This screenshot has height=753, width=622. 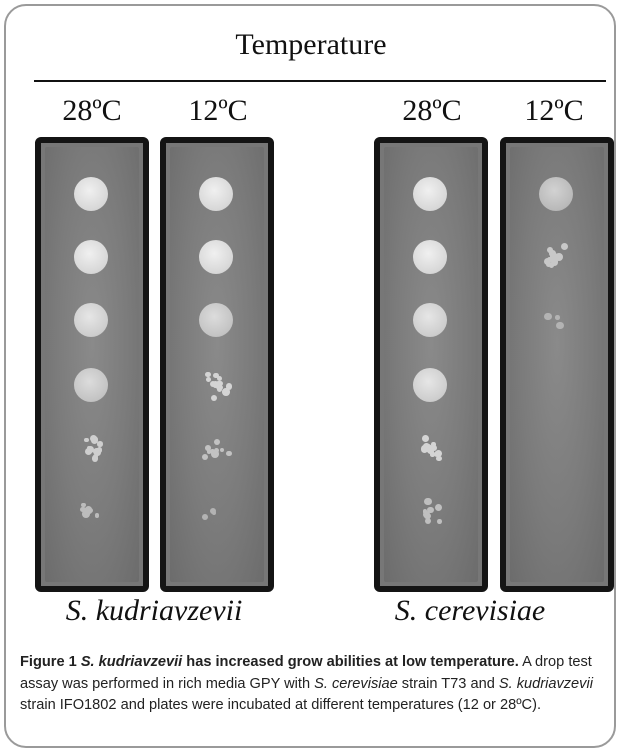 I want to click on header-rule, so click(x=320, y=81).